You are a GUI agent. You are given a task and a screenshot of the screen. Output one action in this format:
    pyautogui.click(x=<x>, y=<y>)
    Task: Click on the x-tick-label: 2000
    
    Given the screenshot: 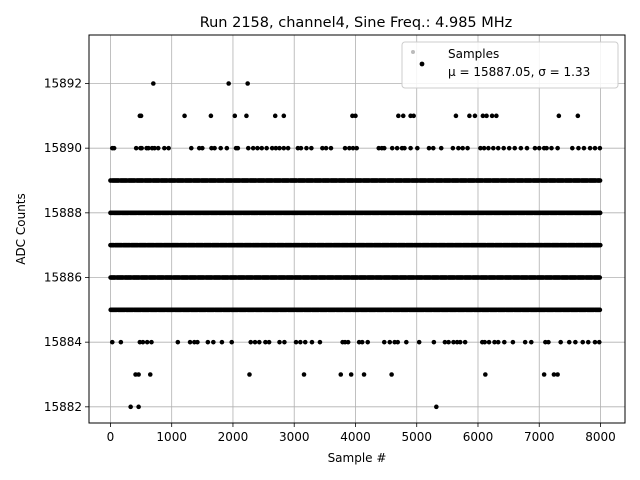 What is the action you would take?
    pyautogui.click(x=233, y=437)
    